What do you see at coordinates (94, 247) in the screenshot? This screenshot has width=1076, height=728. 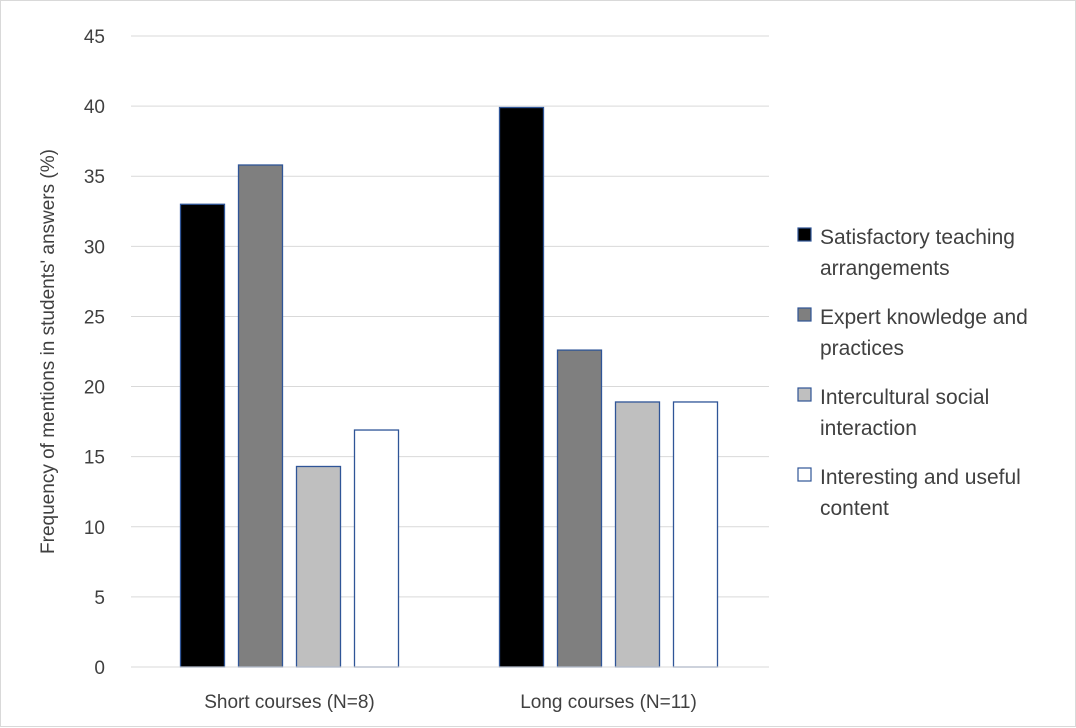 I see `y-tick-label: 30` at bounding box center [94, 247].